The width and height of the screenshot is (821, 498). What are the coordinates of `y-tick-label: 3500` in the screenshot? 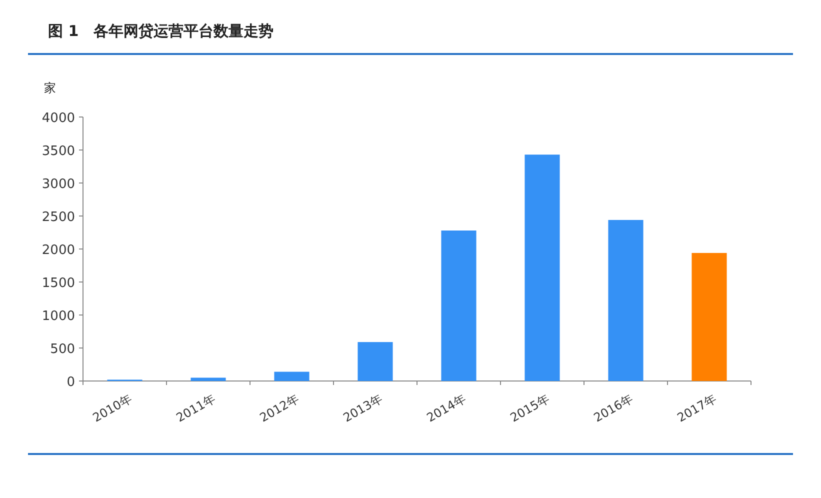 It's located at (58, 151).